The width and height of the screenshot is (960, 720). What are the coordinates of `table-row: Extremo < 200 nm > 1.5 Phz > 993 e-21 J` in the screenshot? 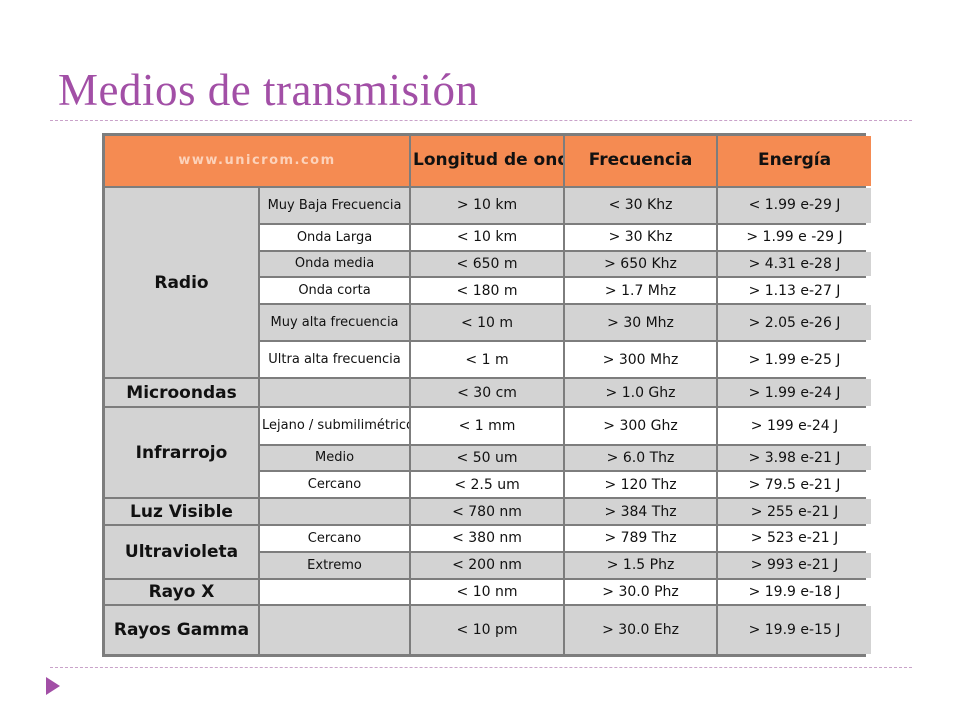 It's located at (488, 565).